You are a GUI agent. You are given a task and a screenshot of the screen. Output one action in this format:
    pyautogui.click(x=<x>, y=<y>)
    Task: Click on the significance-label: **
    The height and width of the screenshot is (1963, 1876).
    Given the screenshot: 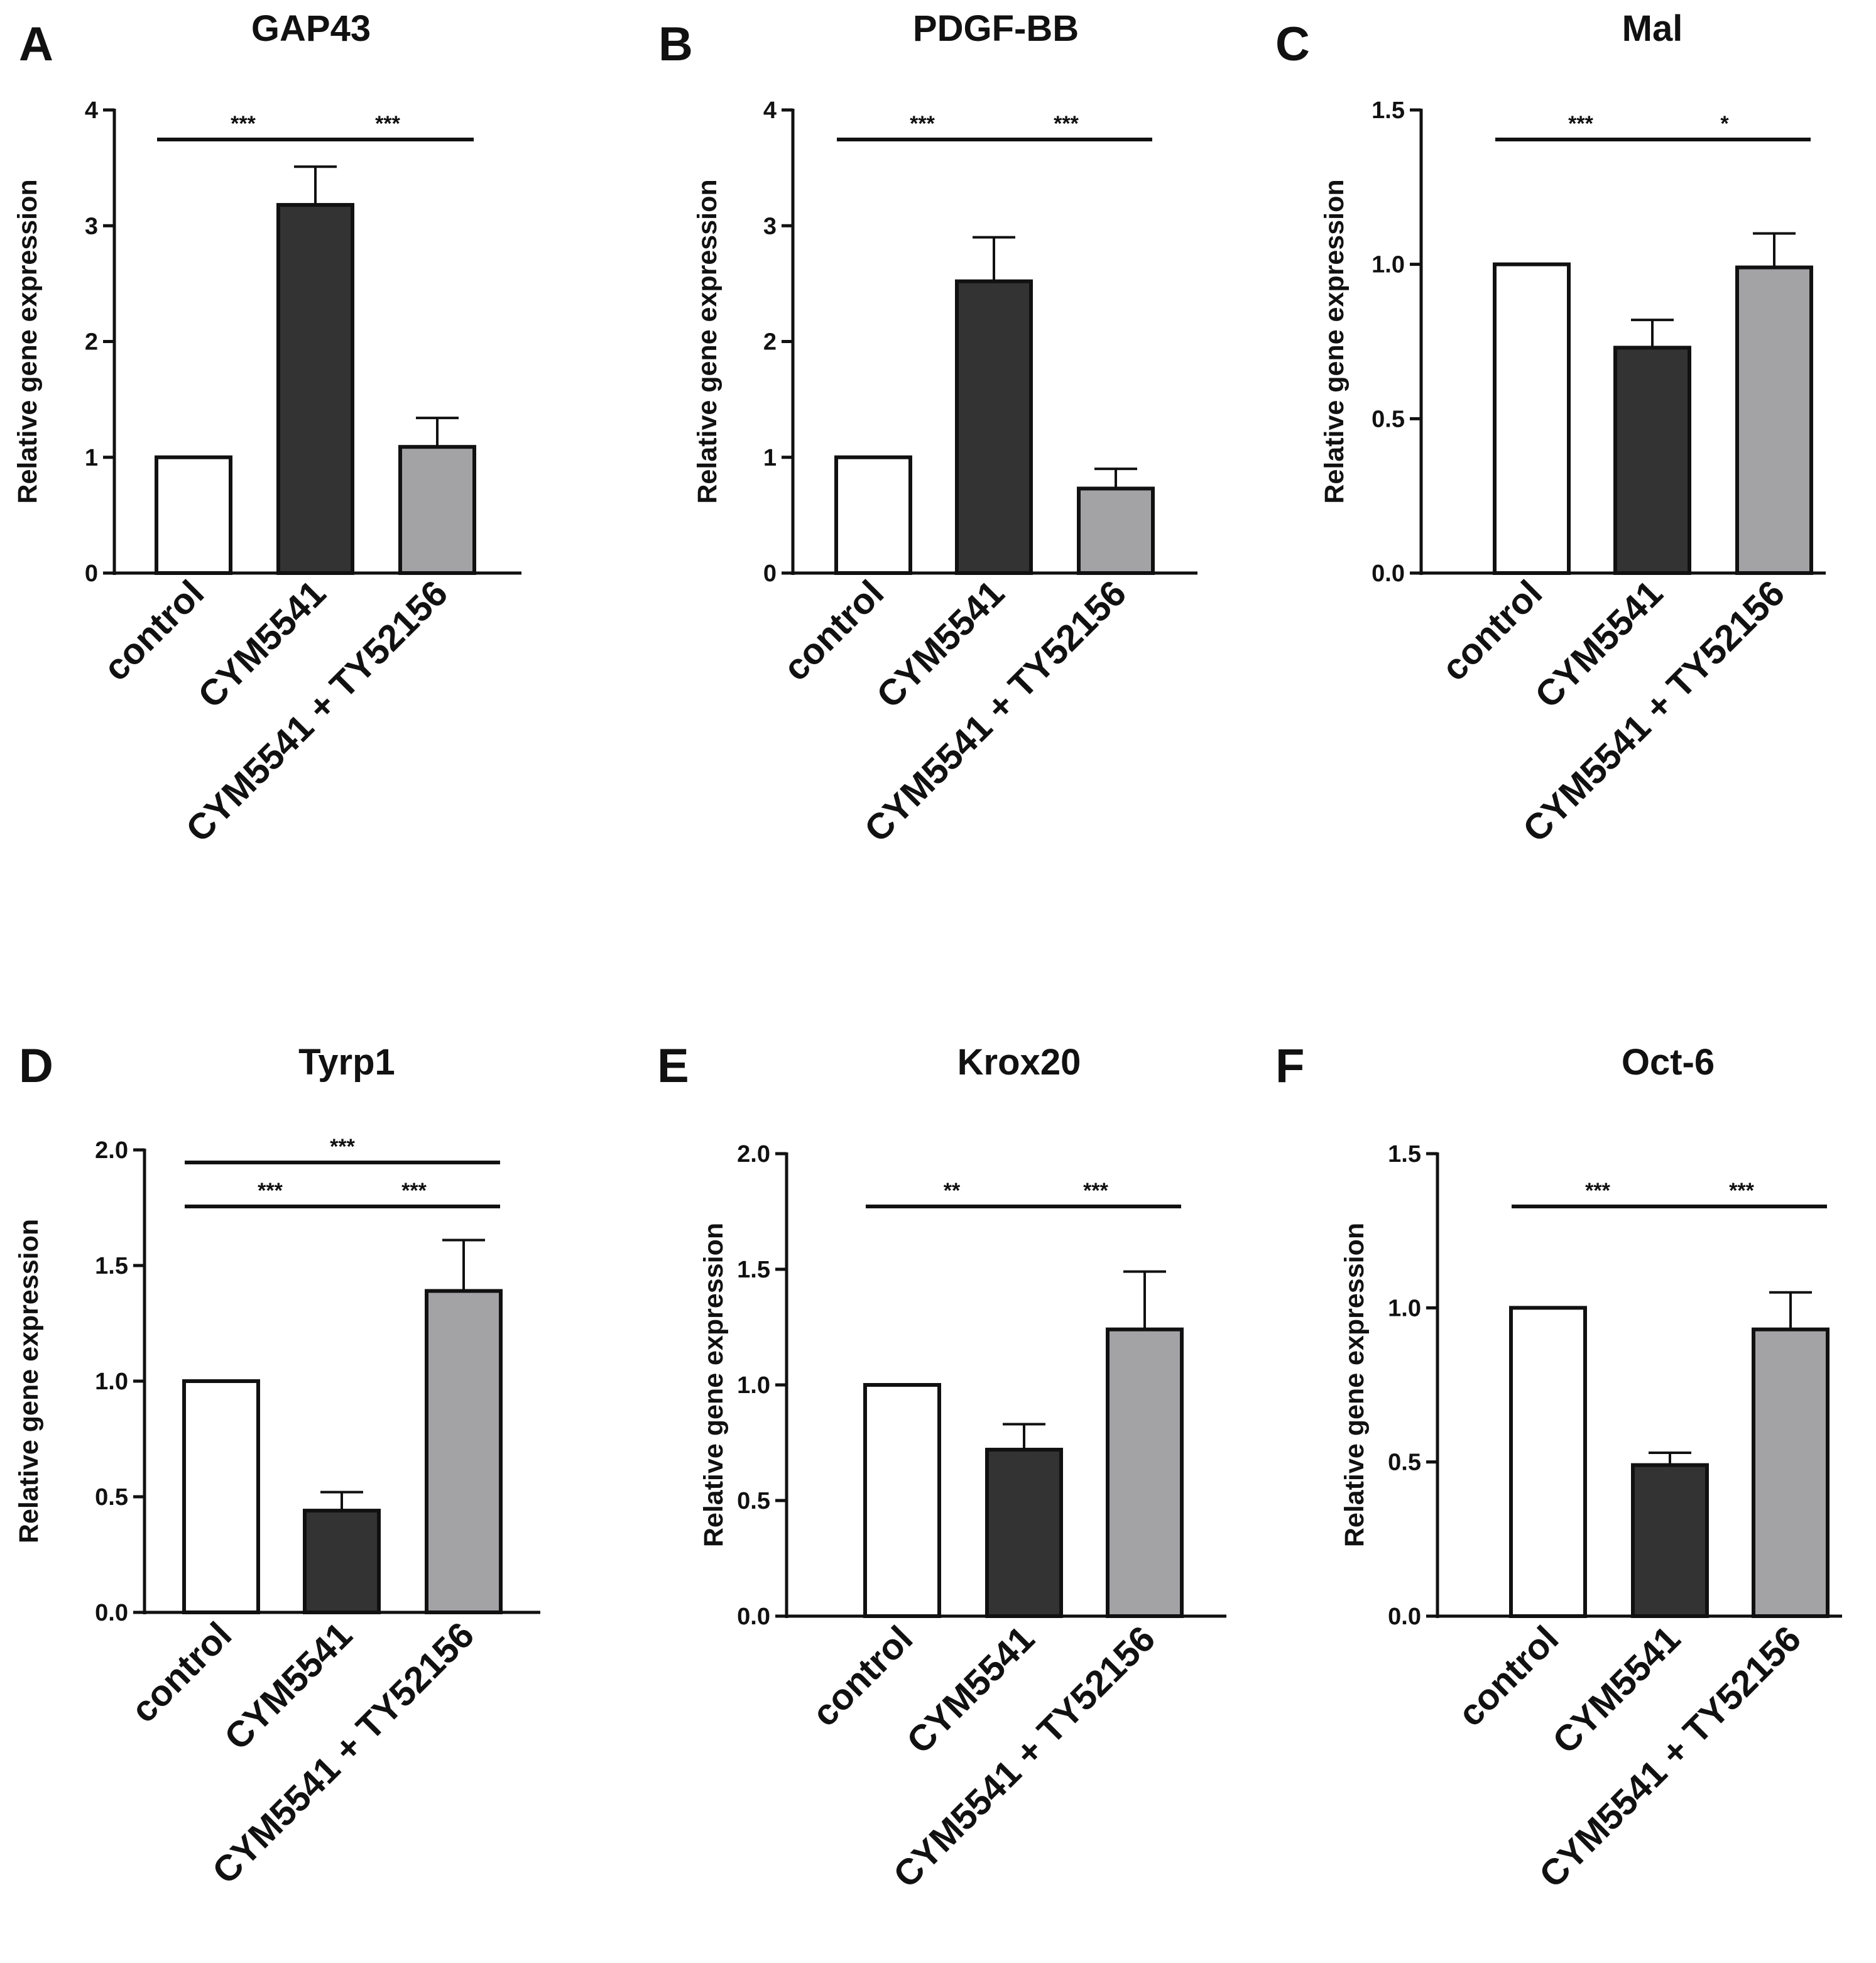 What is the action you would take?
    pyautogui.click(x=953, y=1191)
    